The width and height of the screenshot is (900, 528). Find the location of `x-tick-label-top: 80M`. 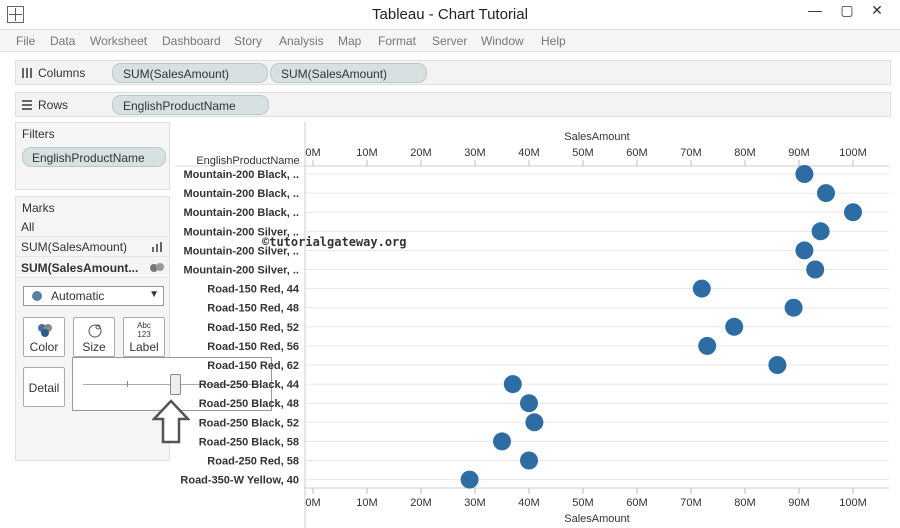

x-tick-label-top: 80M is located at coordinates (744, 153).